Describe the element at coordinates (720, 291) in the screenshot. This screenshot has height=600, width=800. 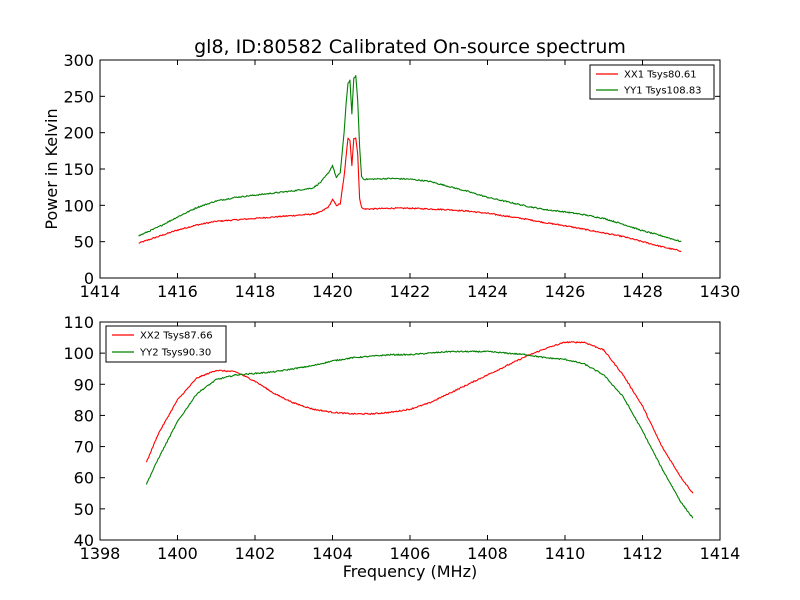
I see `top-x-tick-label: 1430` at that location.